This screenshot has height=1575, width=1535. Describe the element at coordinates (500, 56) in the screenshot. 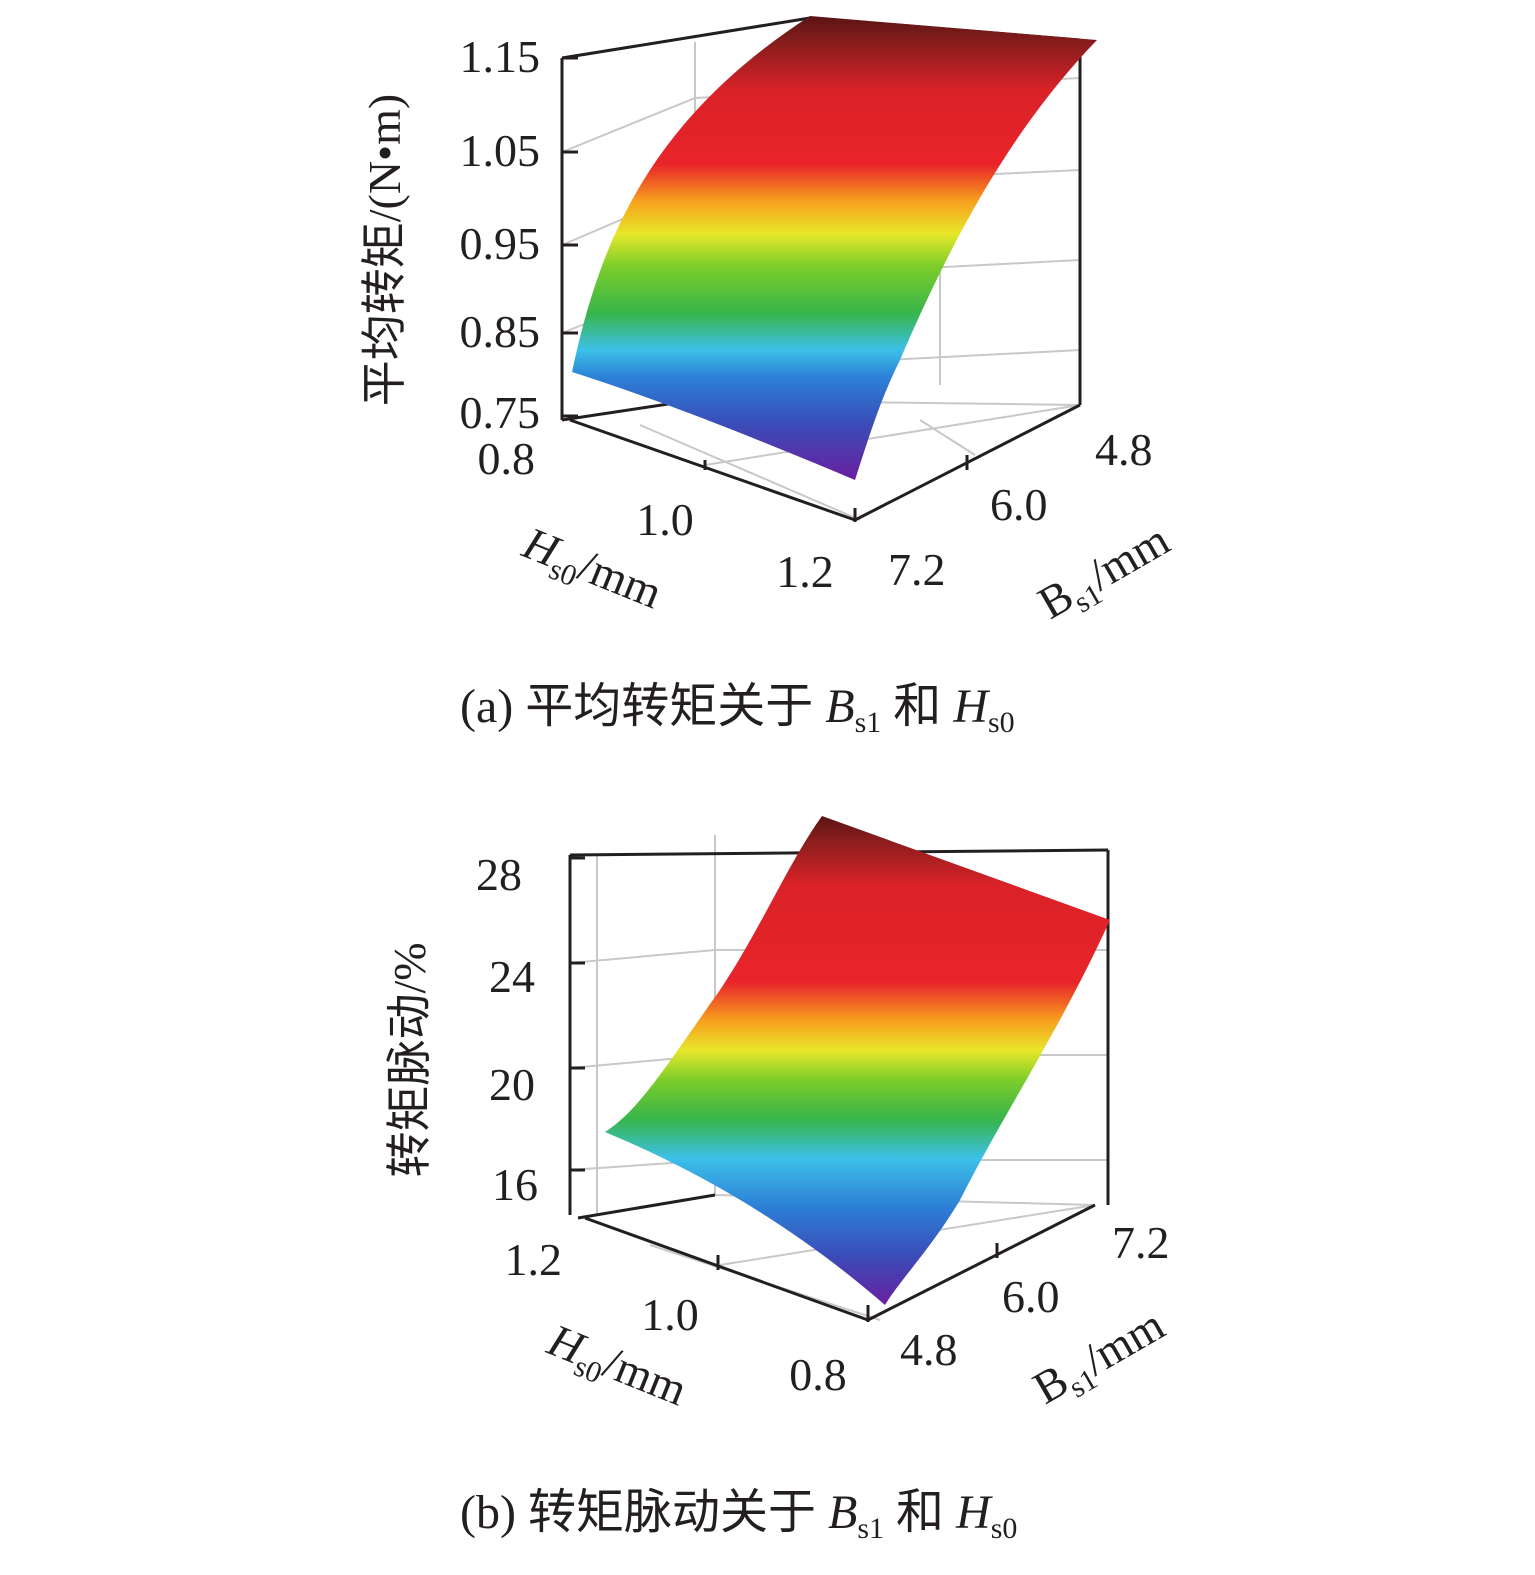

I see `chart-a-z-tick-label: 1.15` at that location.